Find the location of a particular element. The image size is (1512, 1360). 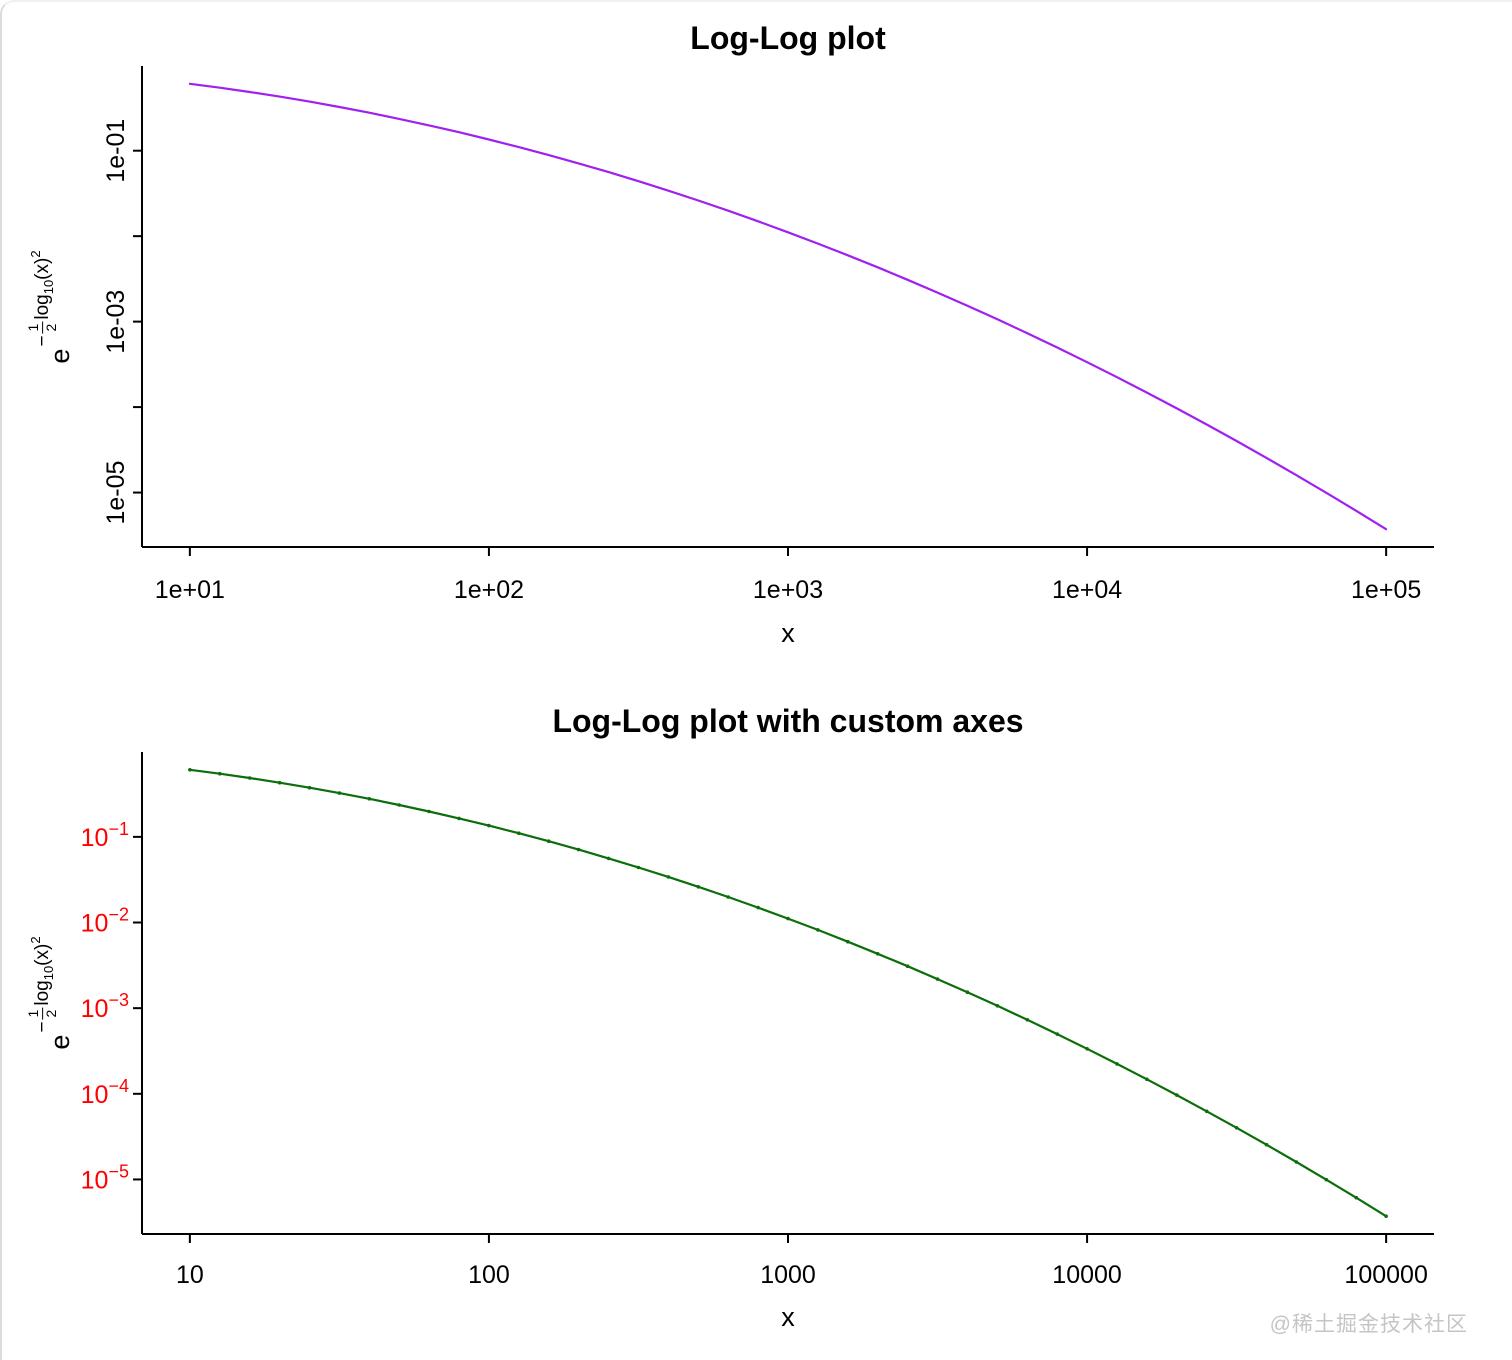

y-tick-label: 10⁻⁴ is located at coordinates (105, 1092).